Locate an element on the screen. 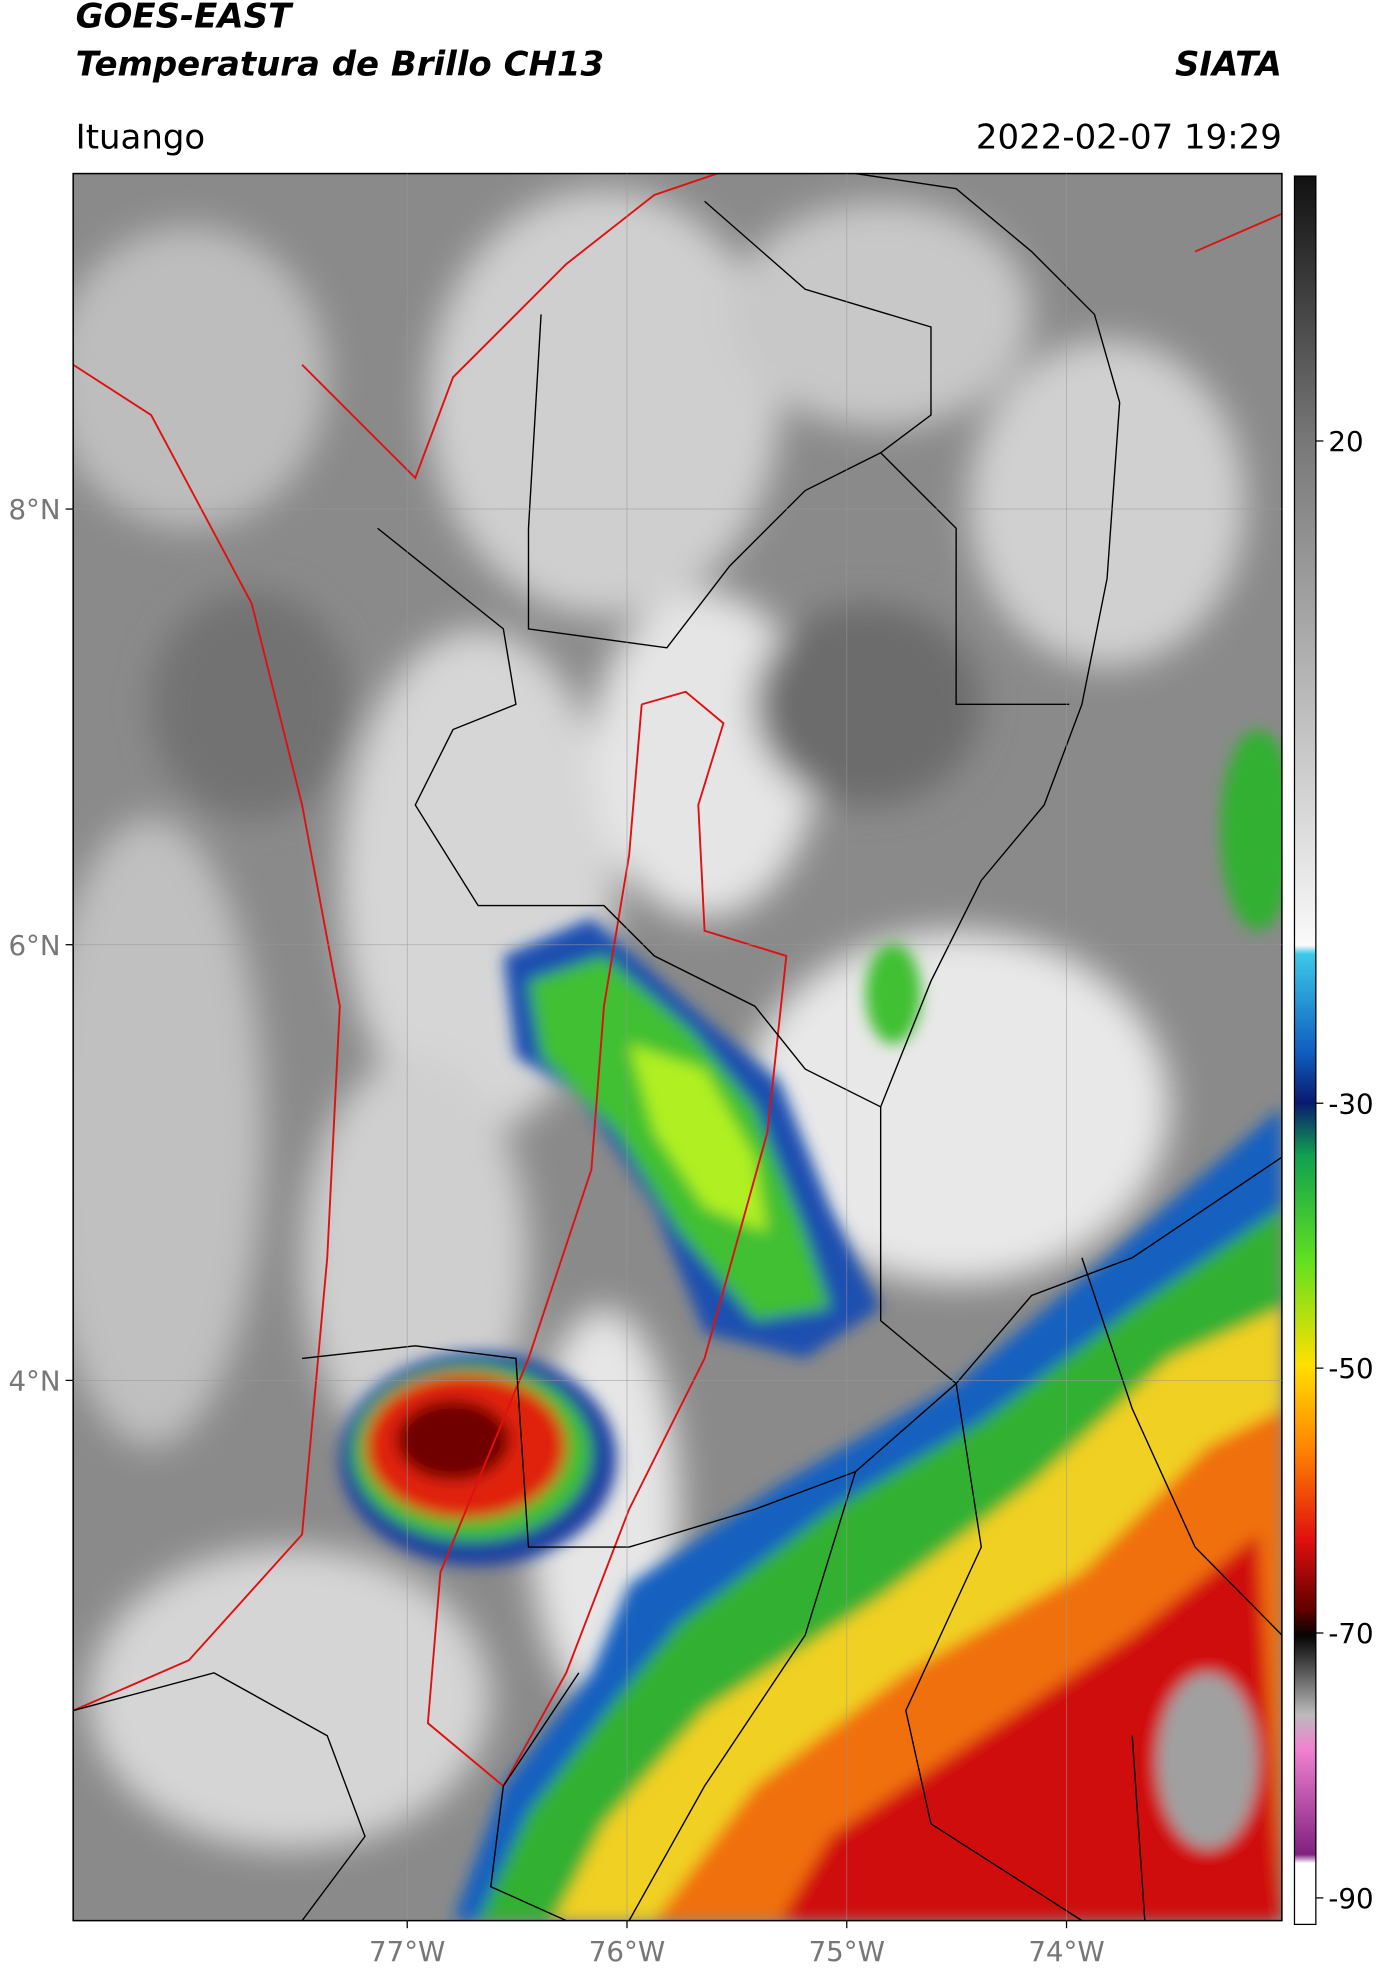 This screenshot has height=1981, width=1384. x-tick-label: 75°W is located at coordinates (847, 1951).